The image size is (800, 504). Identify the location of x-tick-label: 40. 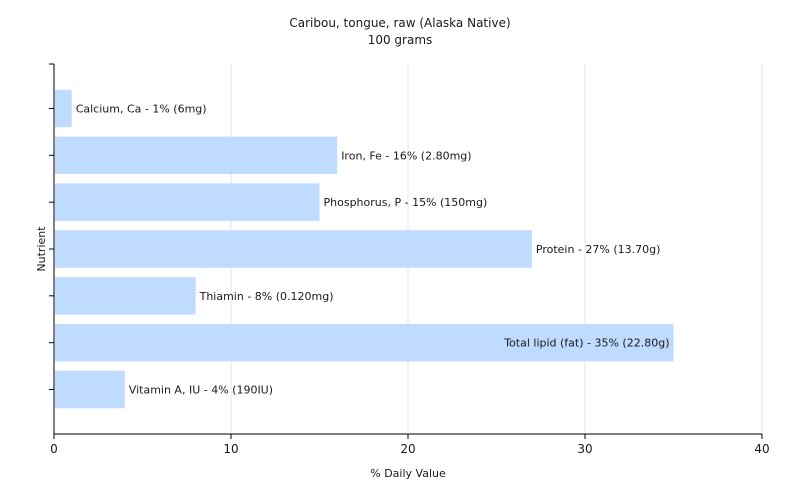
(761, 449).